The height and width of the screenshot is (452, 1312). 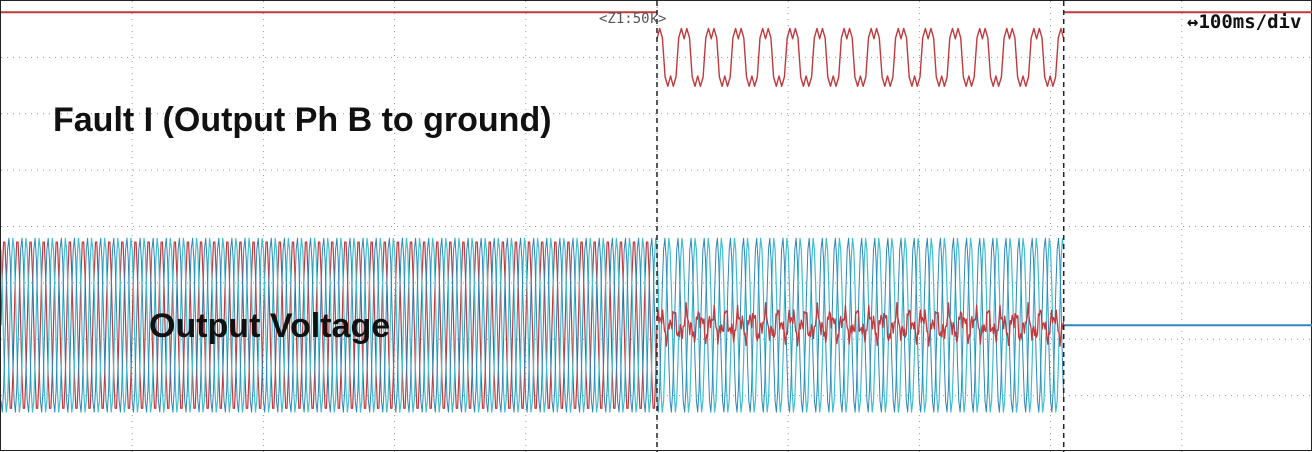 What do you see at coordinates (270, 326) in the screenshot?
I see `output-voltage-label: Output Voltage` at bounding box center [270, 326].